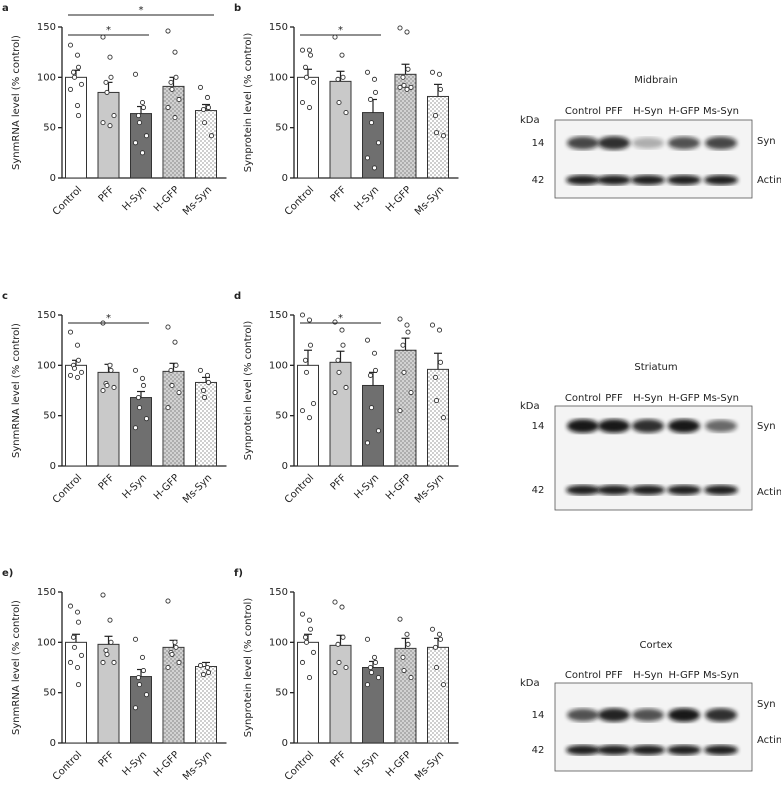  What do you see at coordinates (530, 120) in the screenshot?
I see `blot-unit: kDa` at bounding box center [530, 120].